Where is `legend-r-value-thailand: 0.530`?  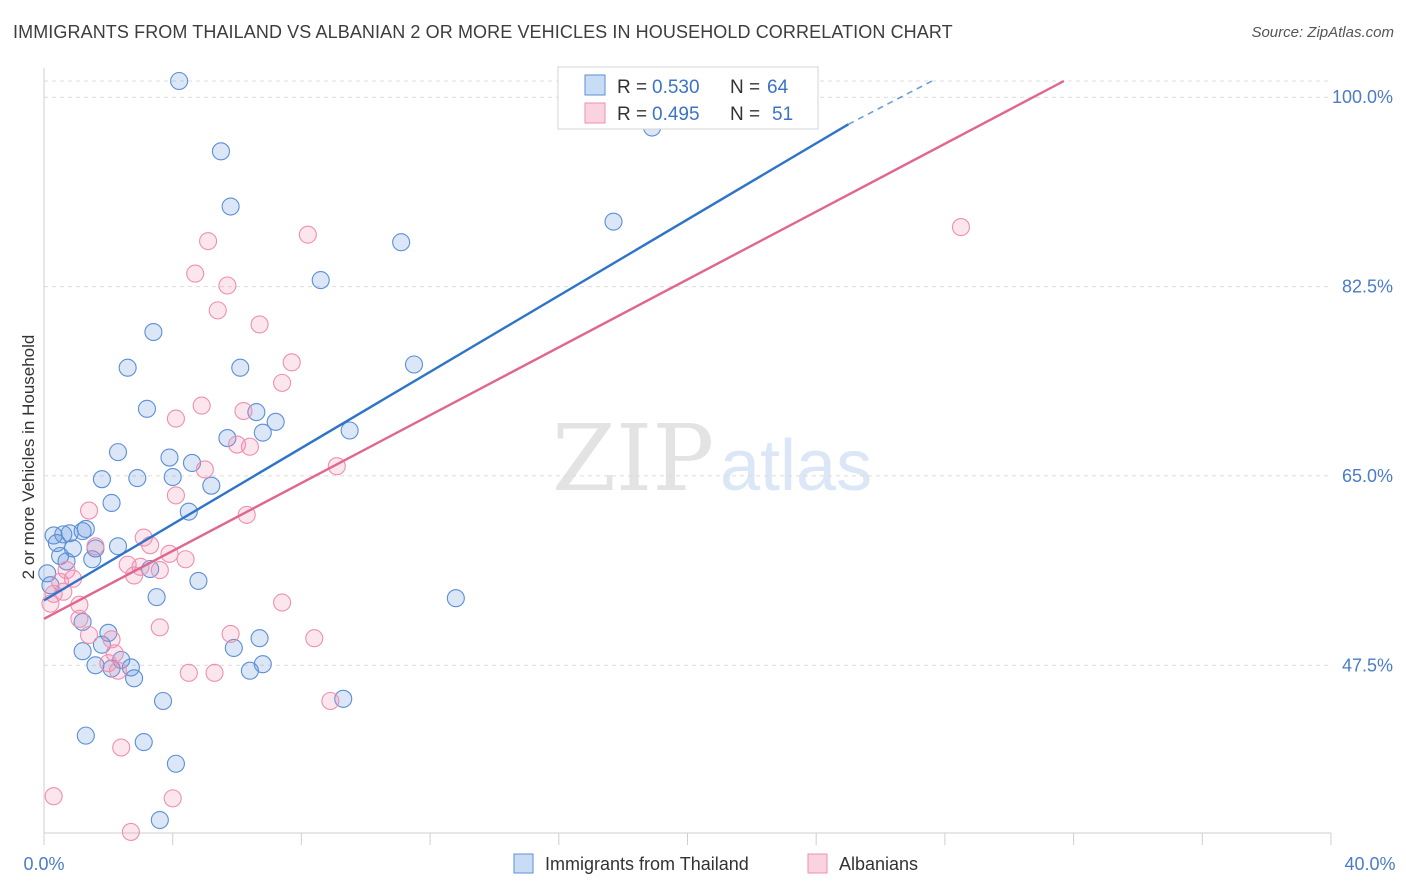
legend-r-value-thailand: 0.530 is located at coordinates (676, 87).